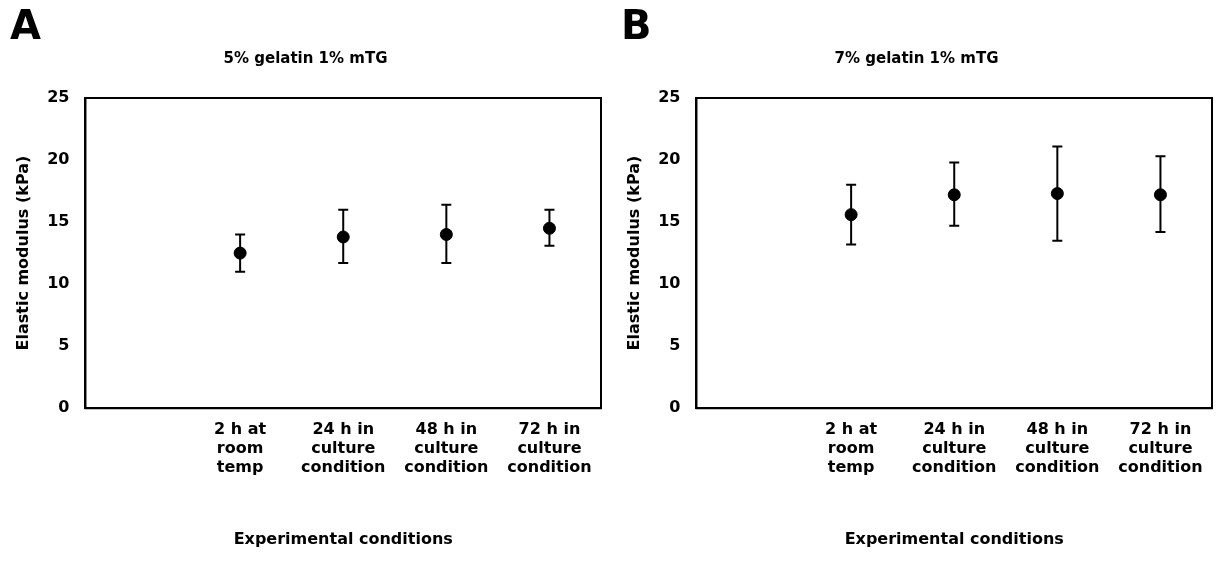  What do you see at coordinates (25, 25) in the screenshot?
I see `text: A` at bounding box center [25, 25].